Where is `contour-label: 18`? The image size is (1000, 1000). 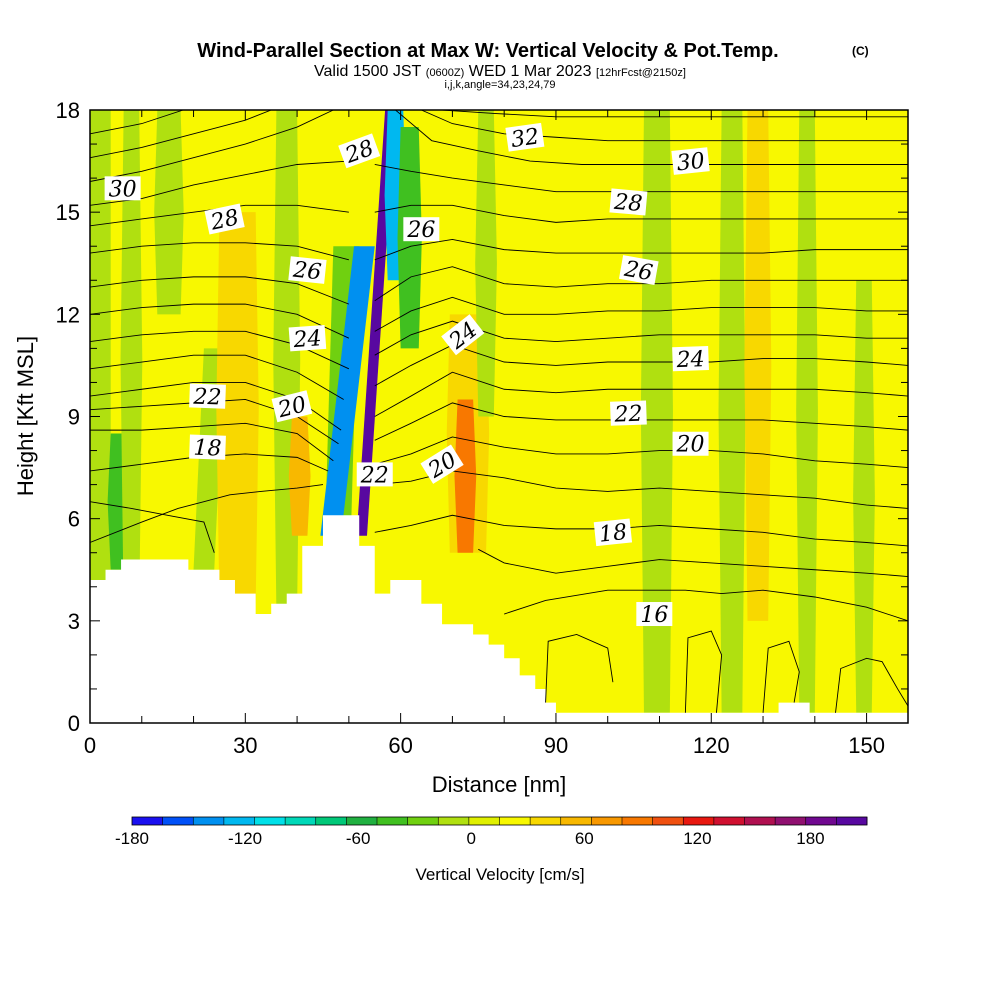
contour-label: 18 is located at coordinates (613, 533).